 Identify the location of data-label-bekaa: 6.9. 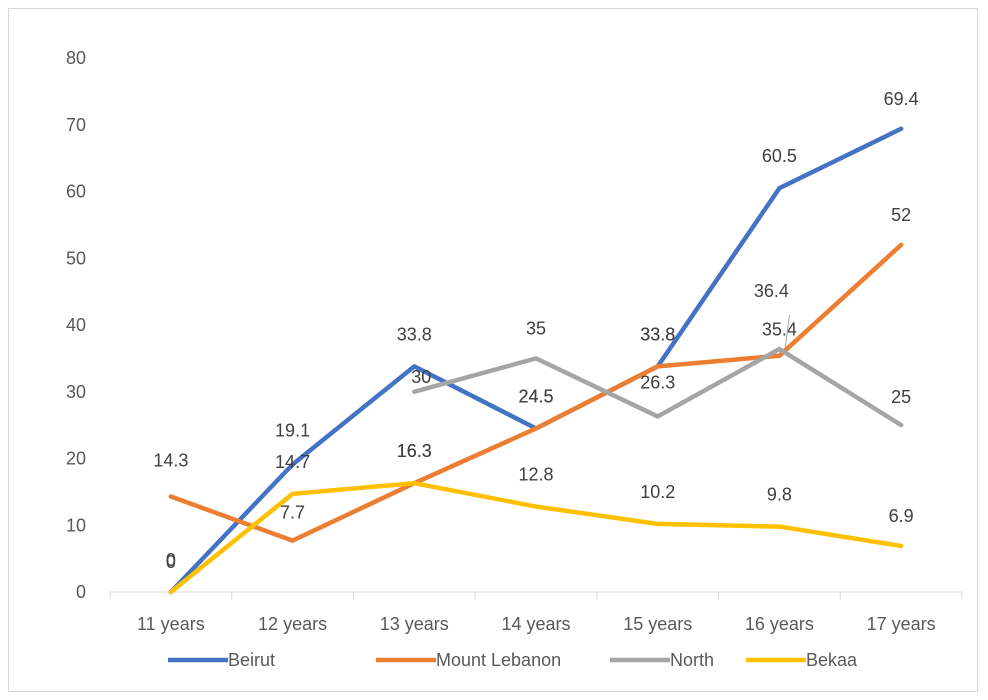
(901, 516).